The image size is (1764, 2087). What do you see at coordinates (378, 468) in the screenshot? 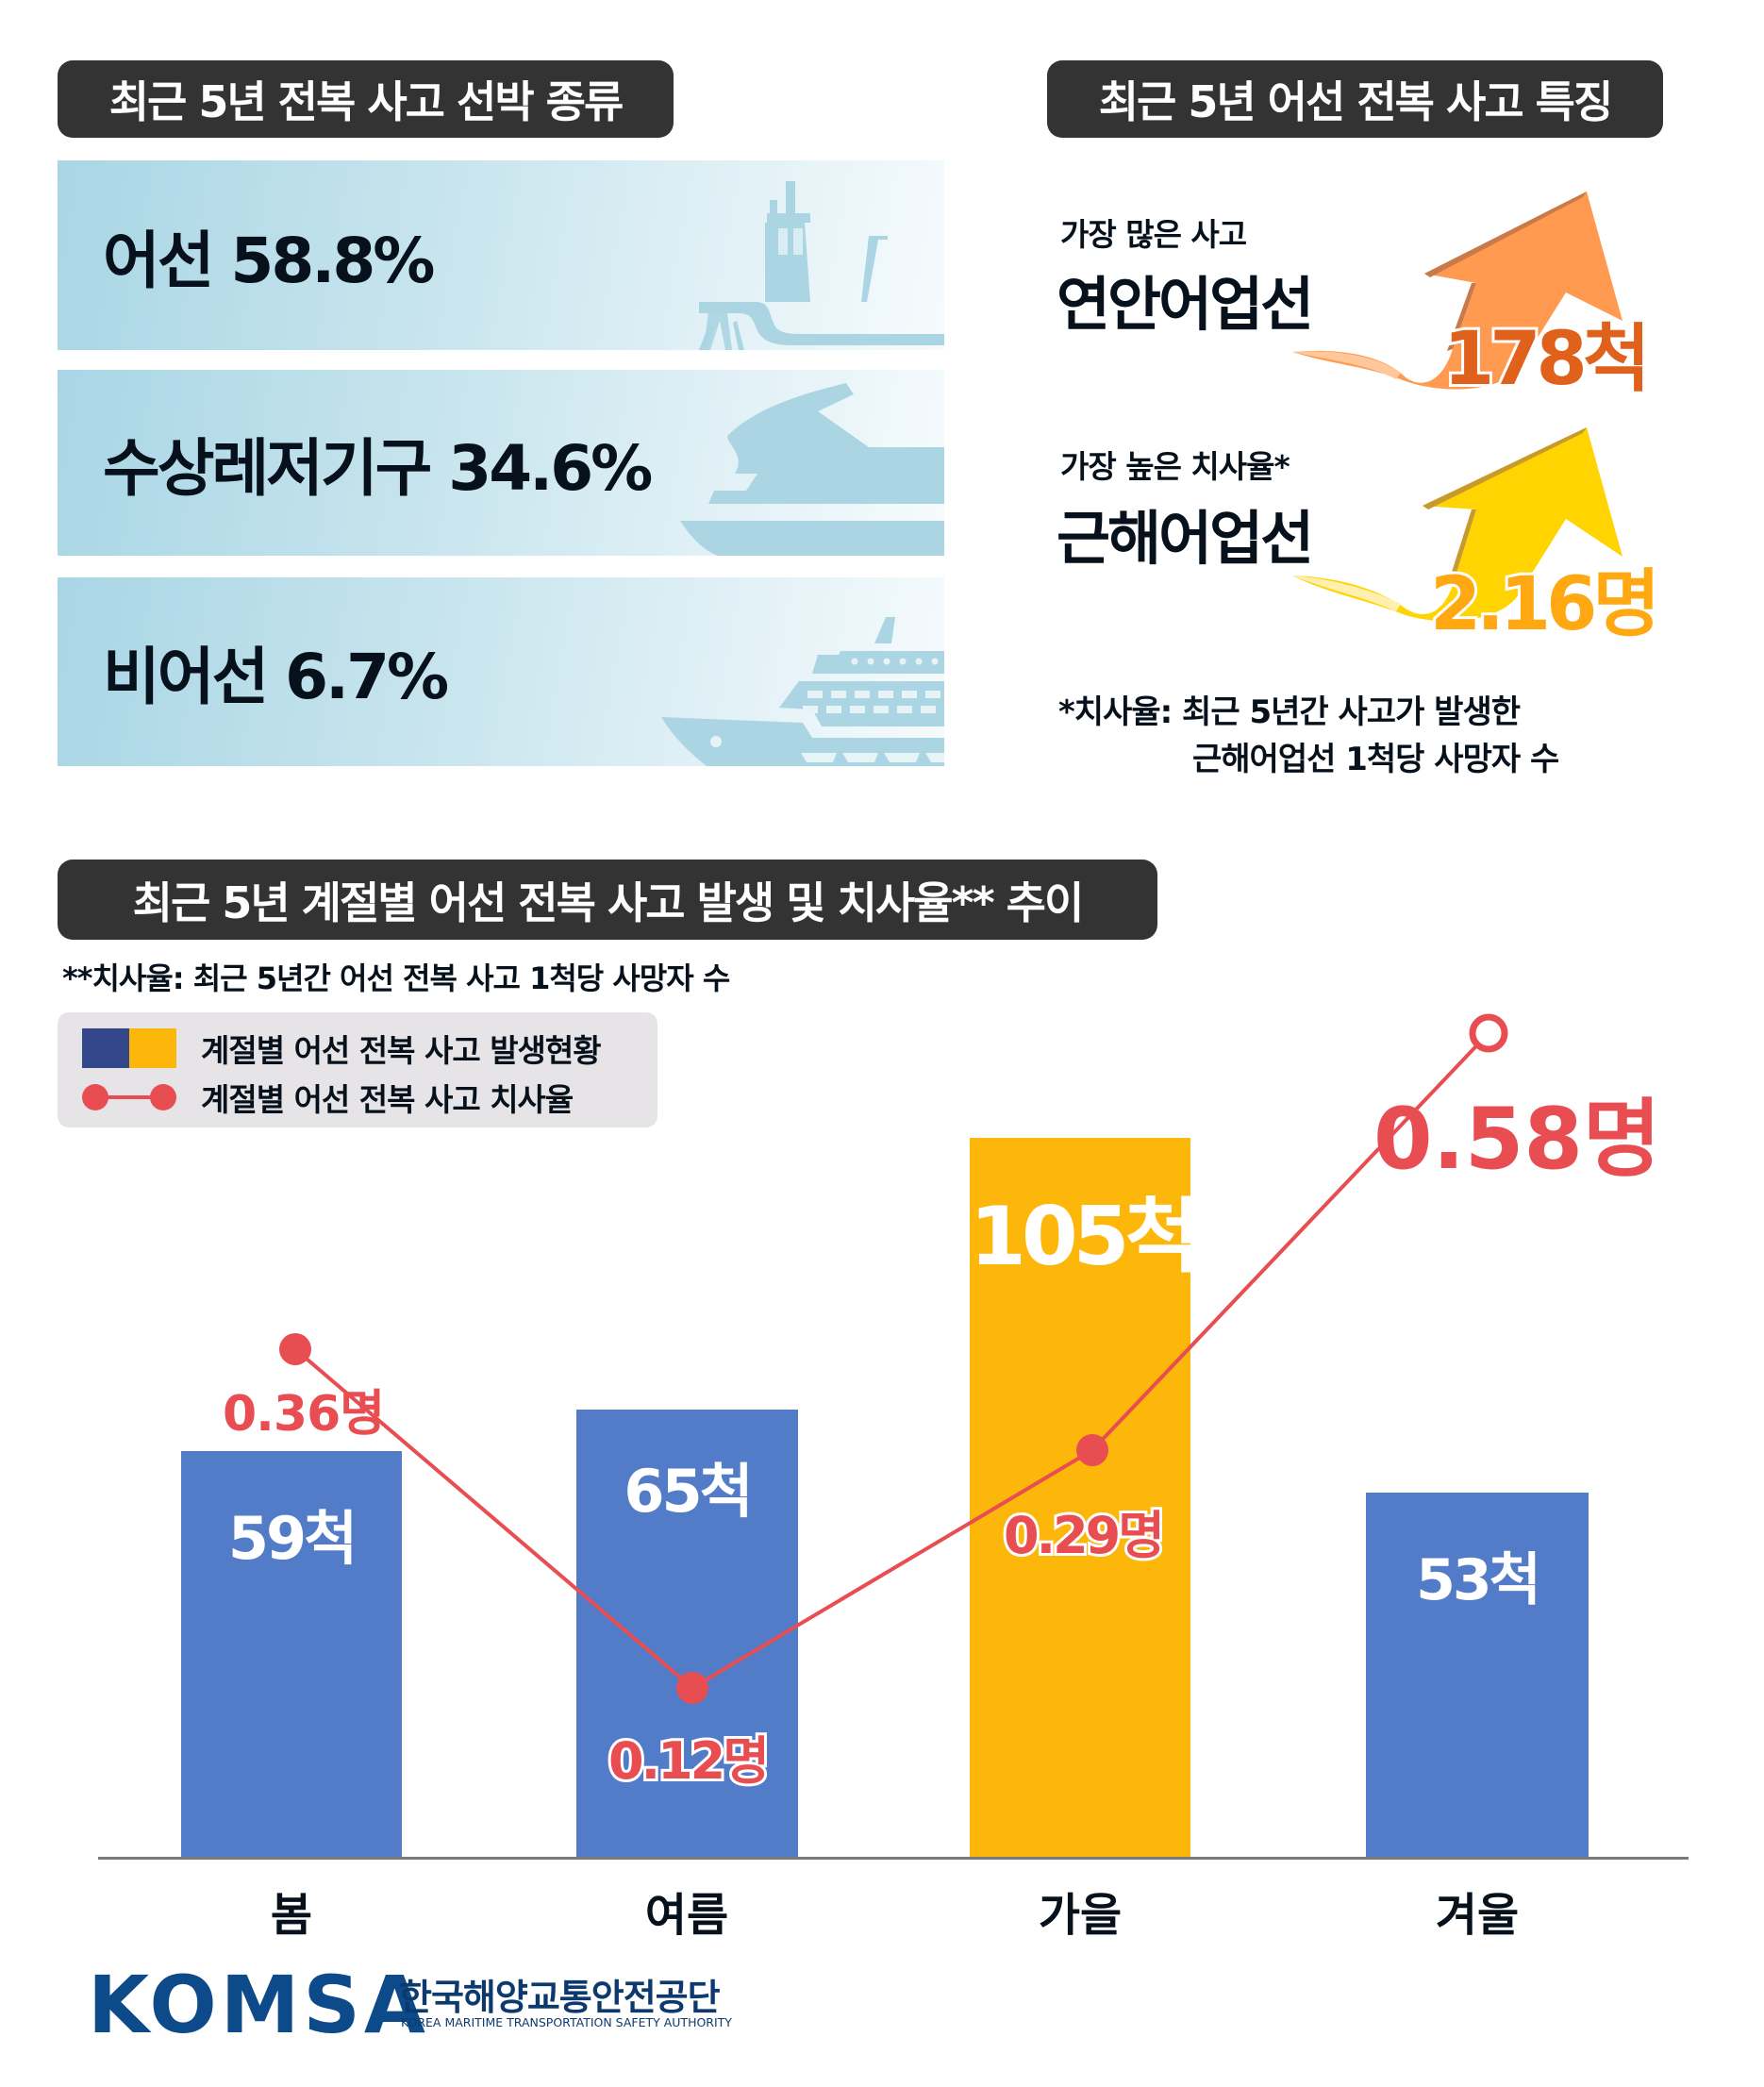
I see `vessel-type-label: 수상레저기구 34.6%` at bounding box center [378, 468].